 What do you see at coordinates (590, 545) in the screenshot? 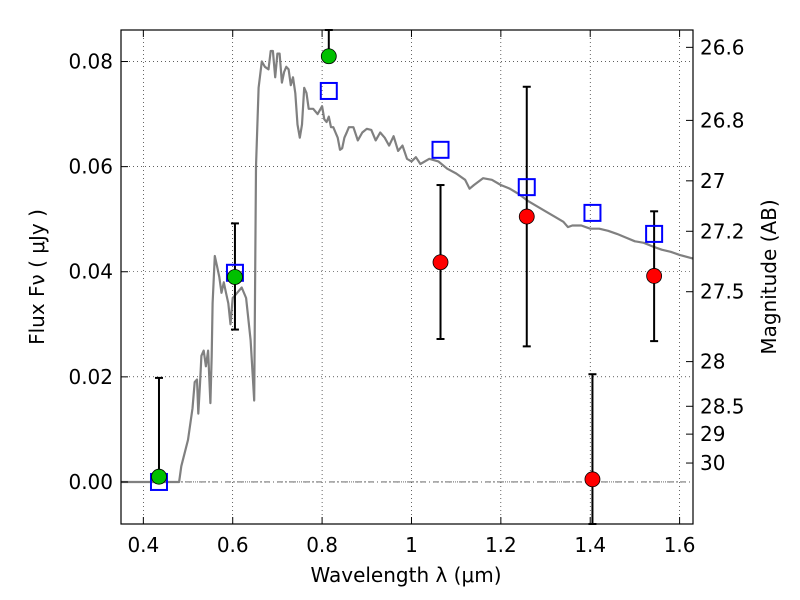
I see `x-tick-label: 1.4` at bounding box center [590, 545].